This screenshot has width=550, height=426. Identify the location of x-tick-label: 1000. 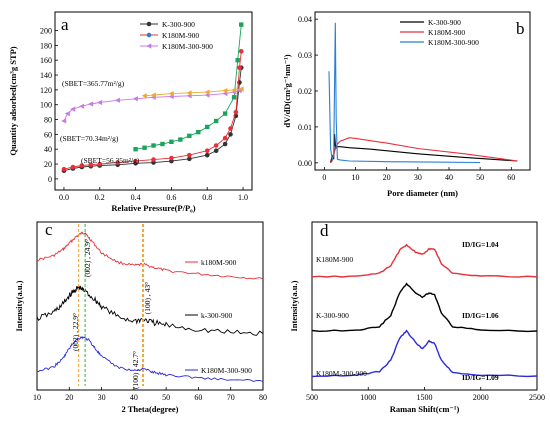
(368, 397).